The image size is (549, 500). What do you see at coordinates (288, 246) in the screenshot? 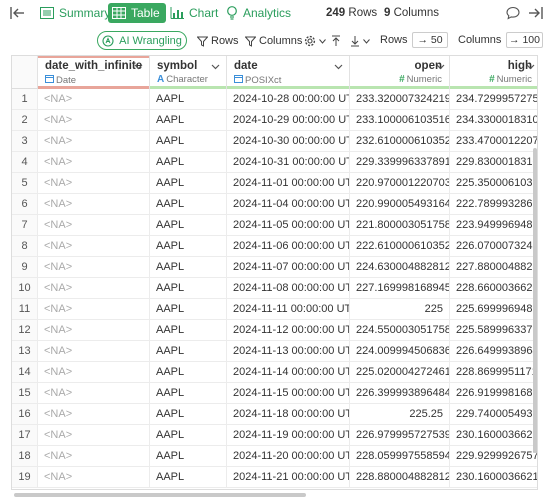
I see `table-cell: 2024-11-06 00:00:00 UTC` at bounding box center [288, 246].